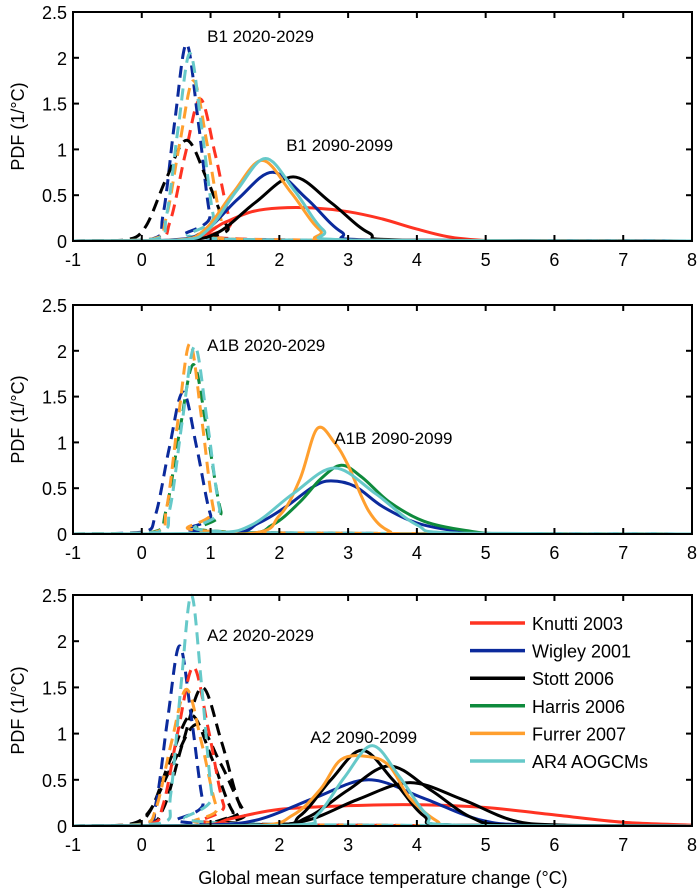 The width and height of the screenshot is (700, 895). I want to click on legend-label: AR4 AOGCMs, so click(590, 762).